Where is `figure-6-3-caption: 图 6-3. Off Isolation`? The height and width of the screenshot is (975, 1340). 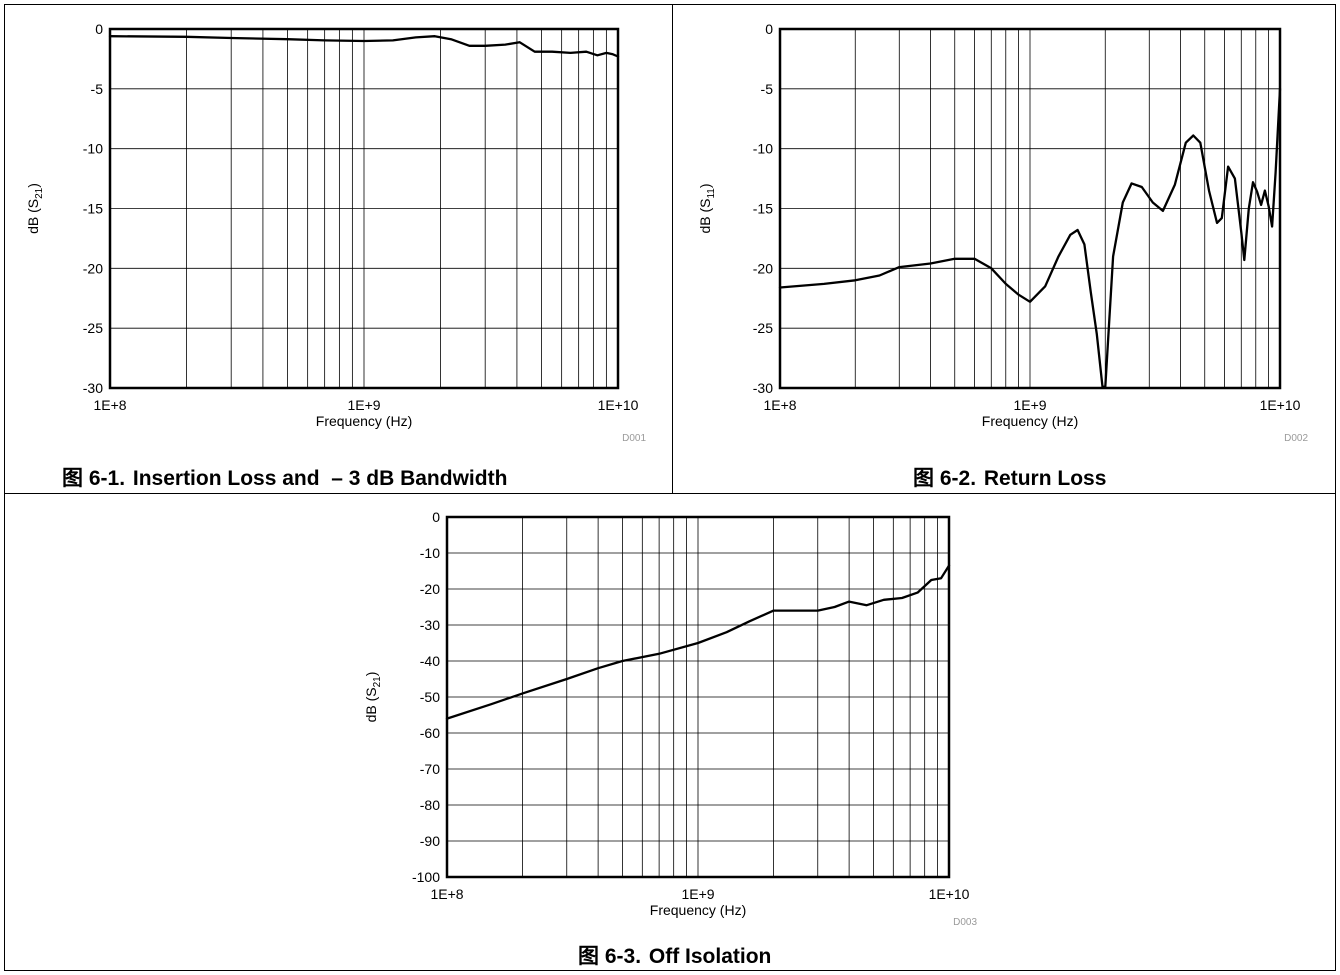
figure-6-3-caption: 图 6-3. Off Isolation is located at coordinates (674, 955).